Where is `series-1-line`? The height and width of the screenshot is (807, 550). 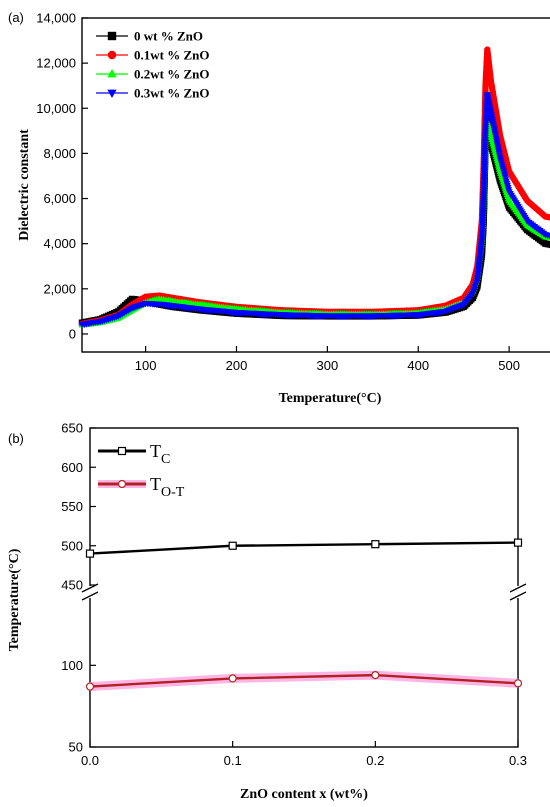
series-1-line is located at coordinates (304, 680).